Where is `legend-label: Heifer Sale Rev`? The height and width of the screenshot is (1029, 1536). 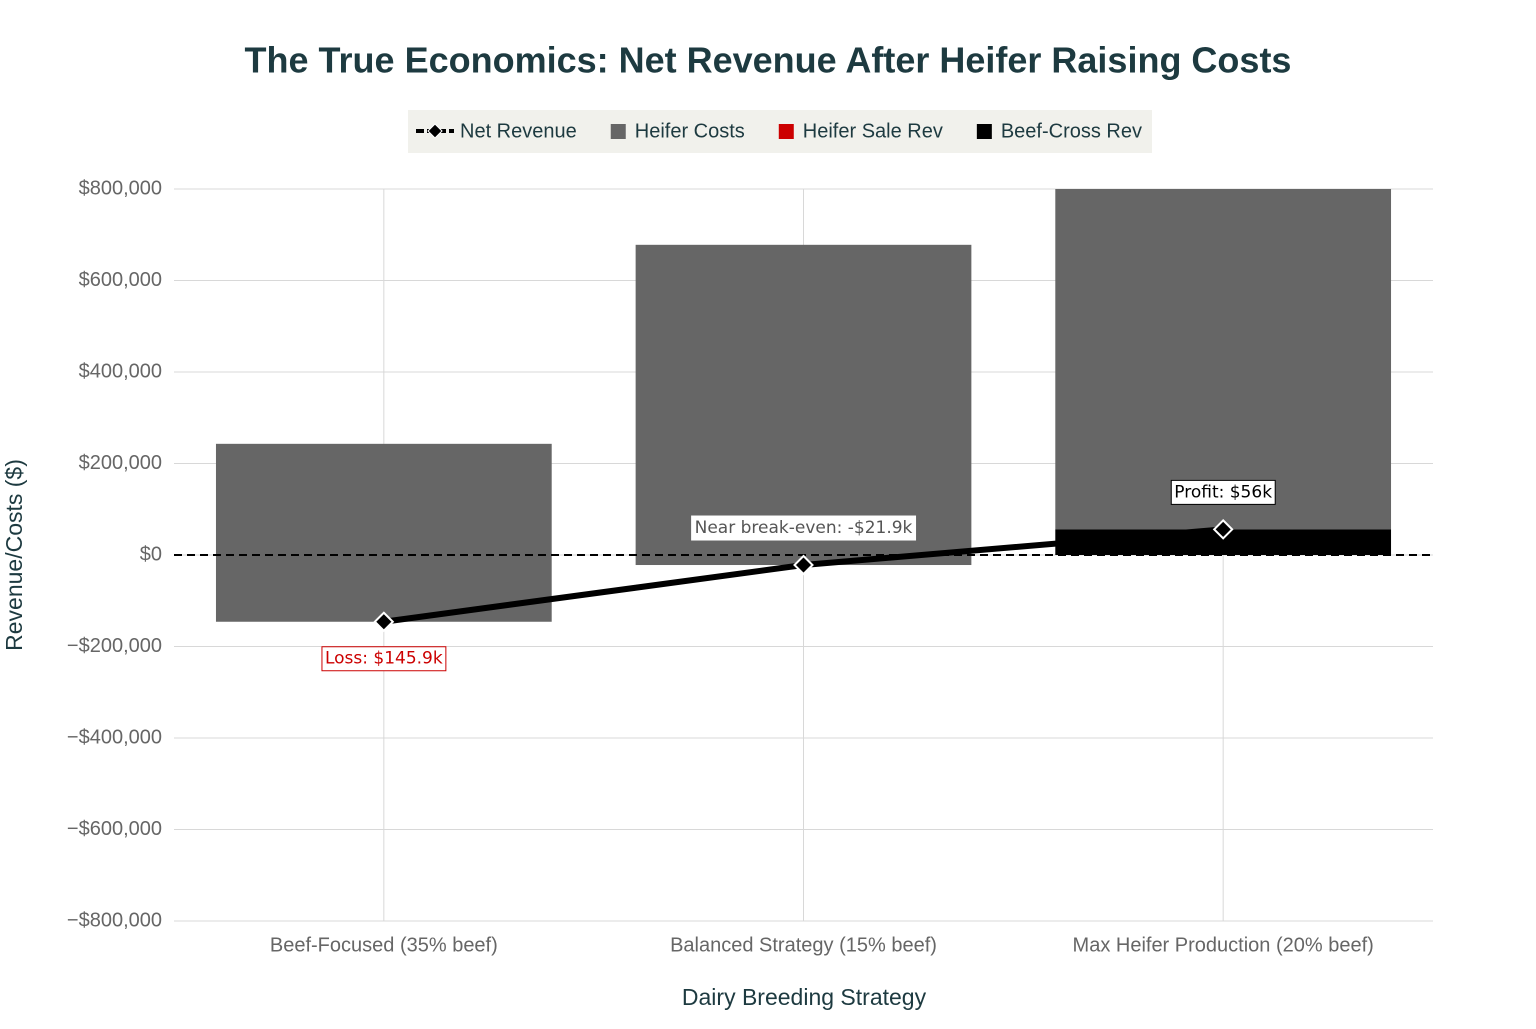 legend-label: Heifer Sale Rev is located at coordinates (873, 131).